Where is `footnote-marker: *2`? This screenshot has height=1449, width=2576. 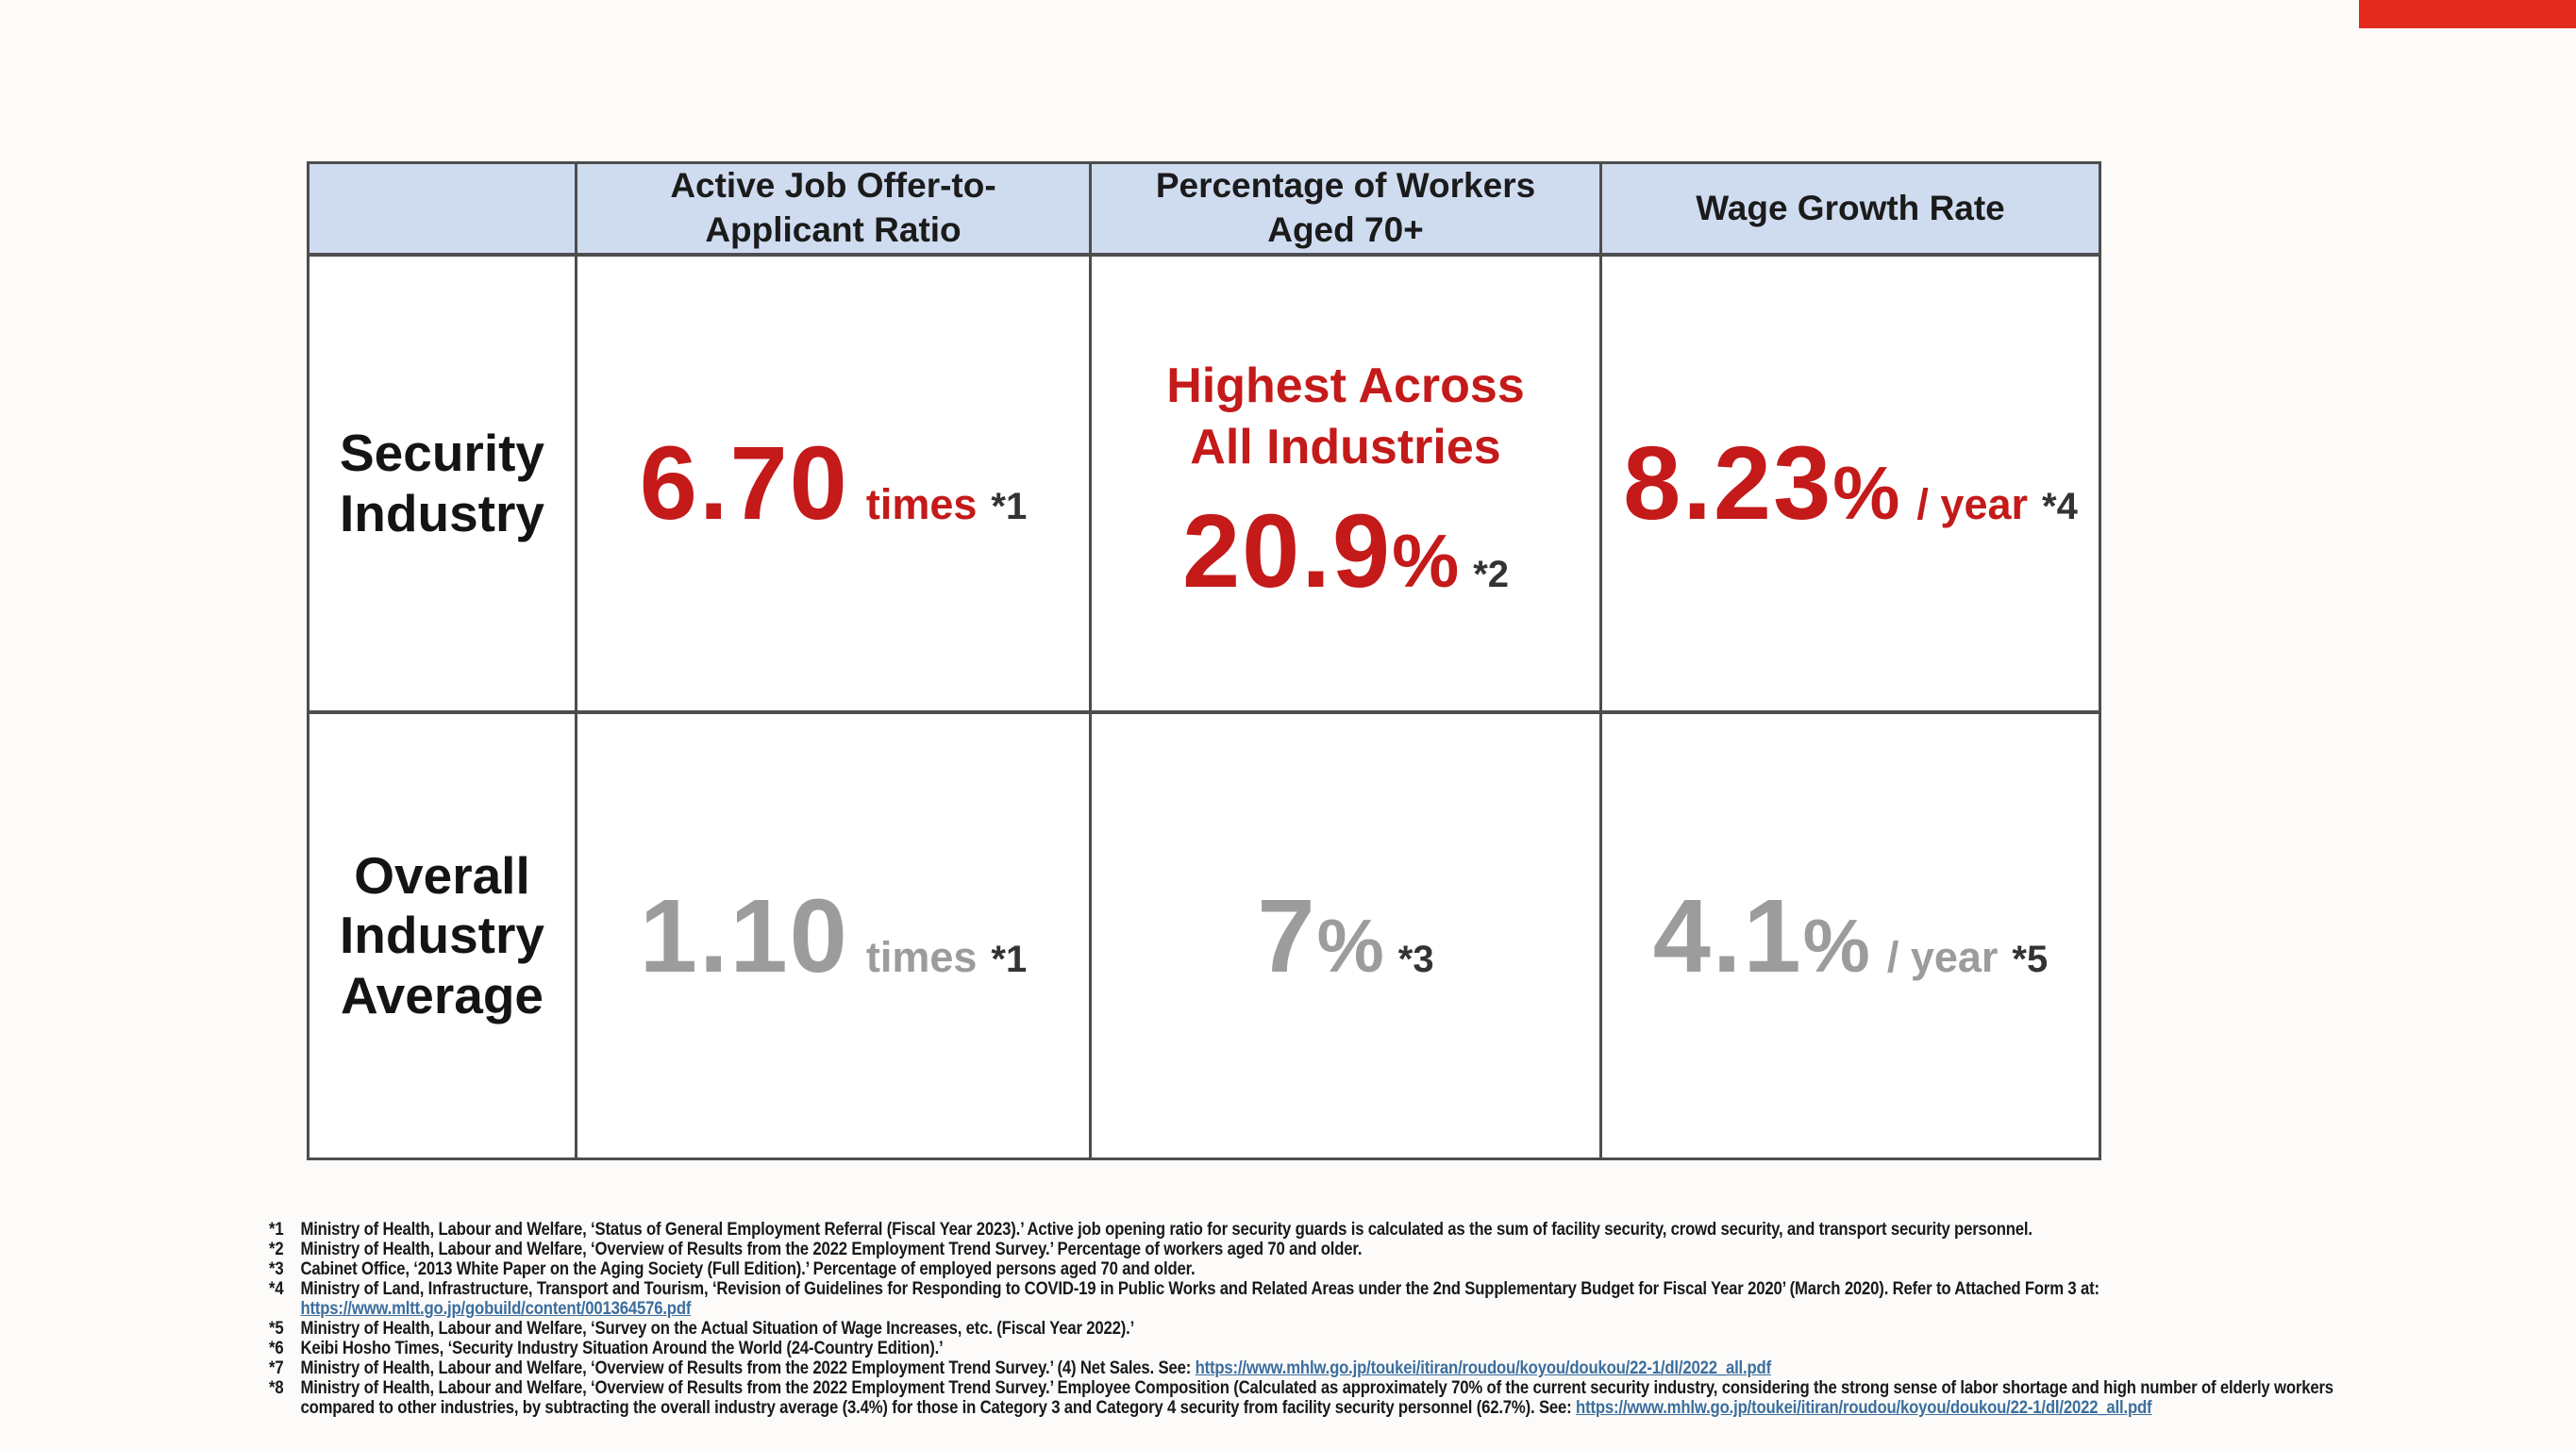
footnote-marker: *2 is located at coordinates (276, 1250).